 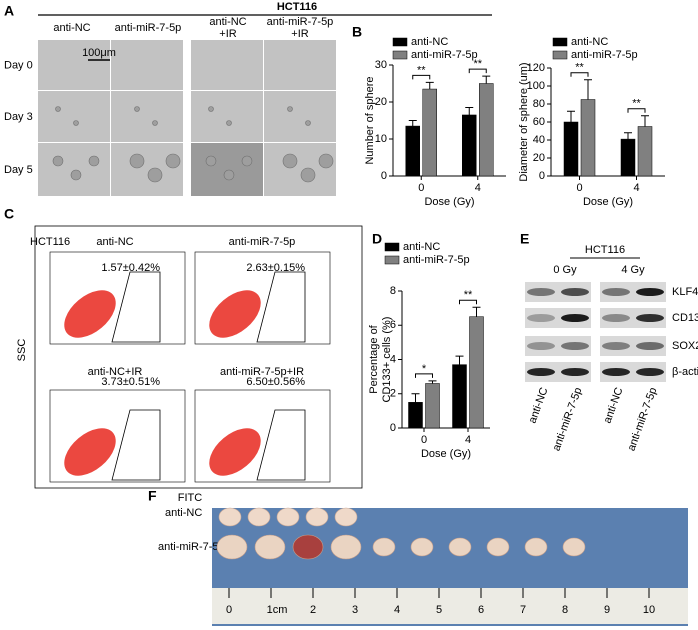 I want to click on column-label: +IR, so click(x=227, y=34).